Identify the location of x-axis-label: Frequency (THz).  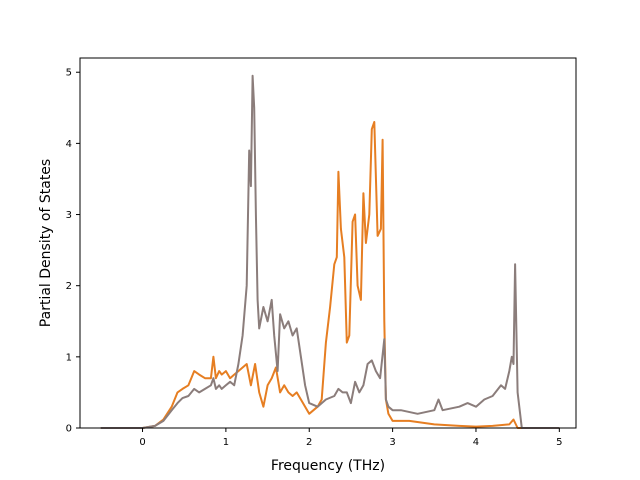
(328, 466).